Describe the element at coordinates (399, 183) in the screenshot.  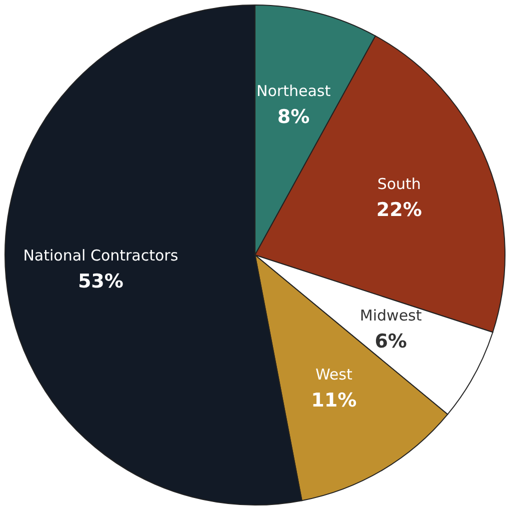
I see `slice-label: South` at that location.